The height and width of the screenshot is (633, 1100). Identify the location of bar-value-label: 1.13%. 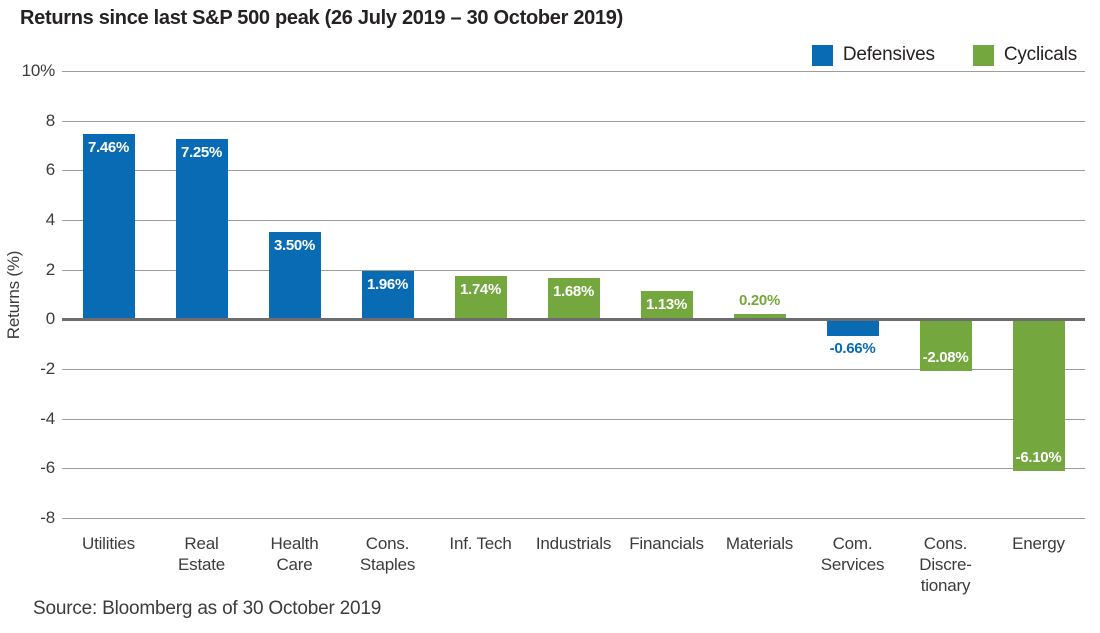
(666, 305).